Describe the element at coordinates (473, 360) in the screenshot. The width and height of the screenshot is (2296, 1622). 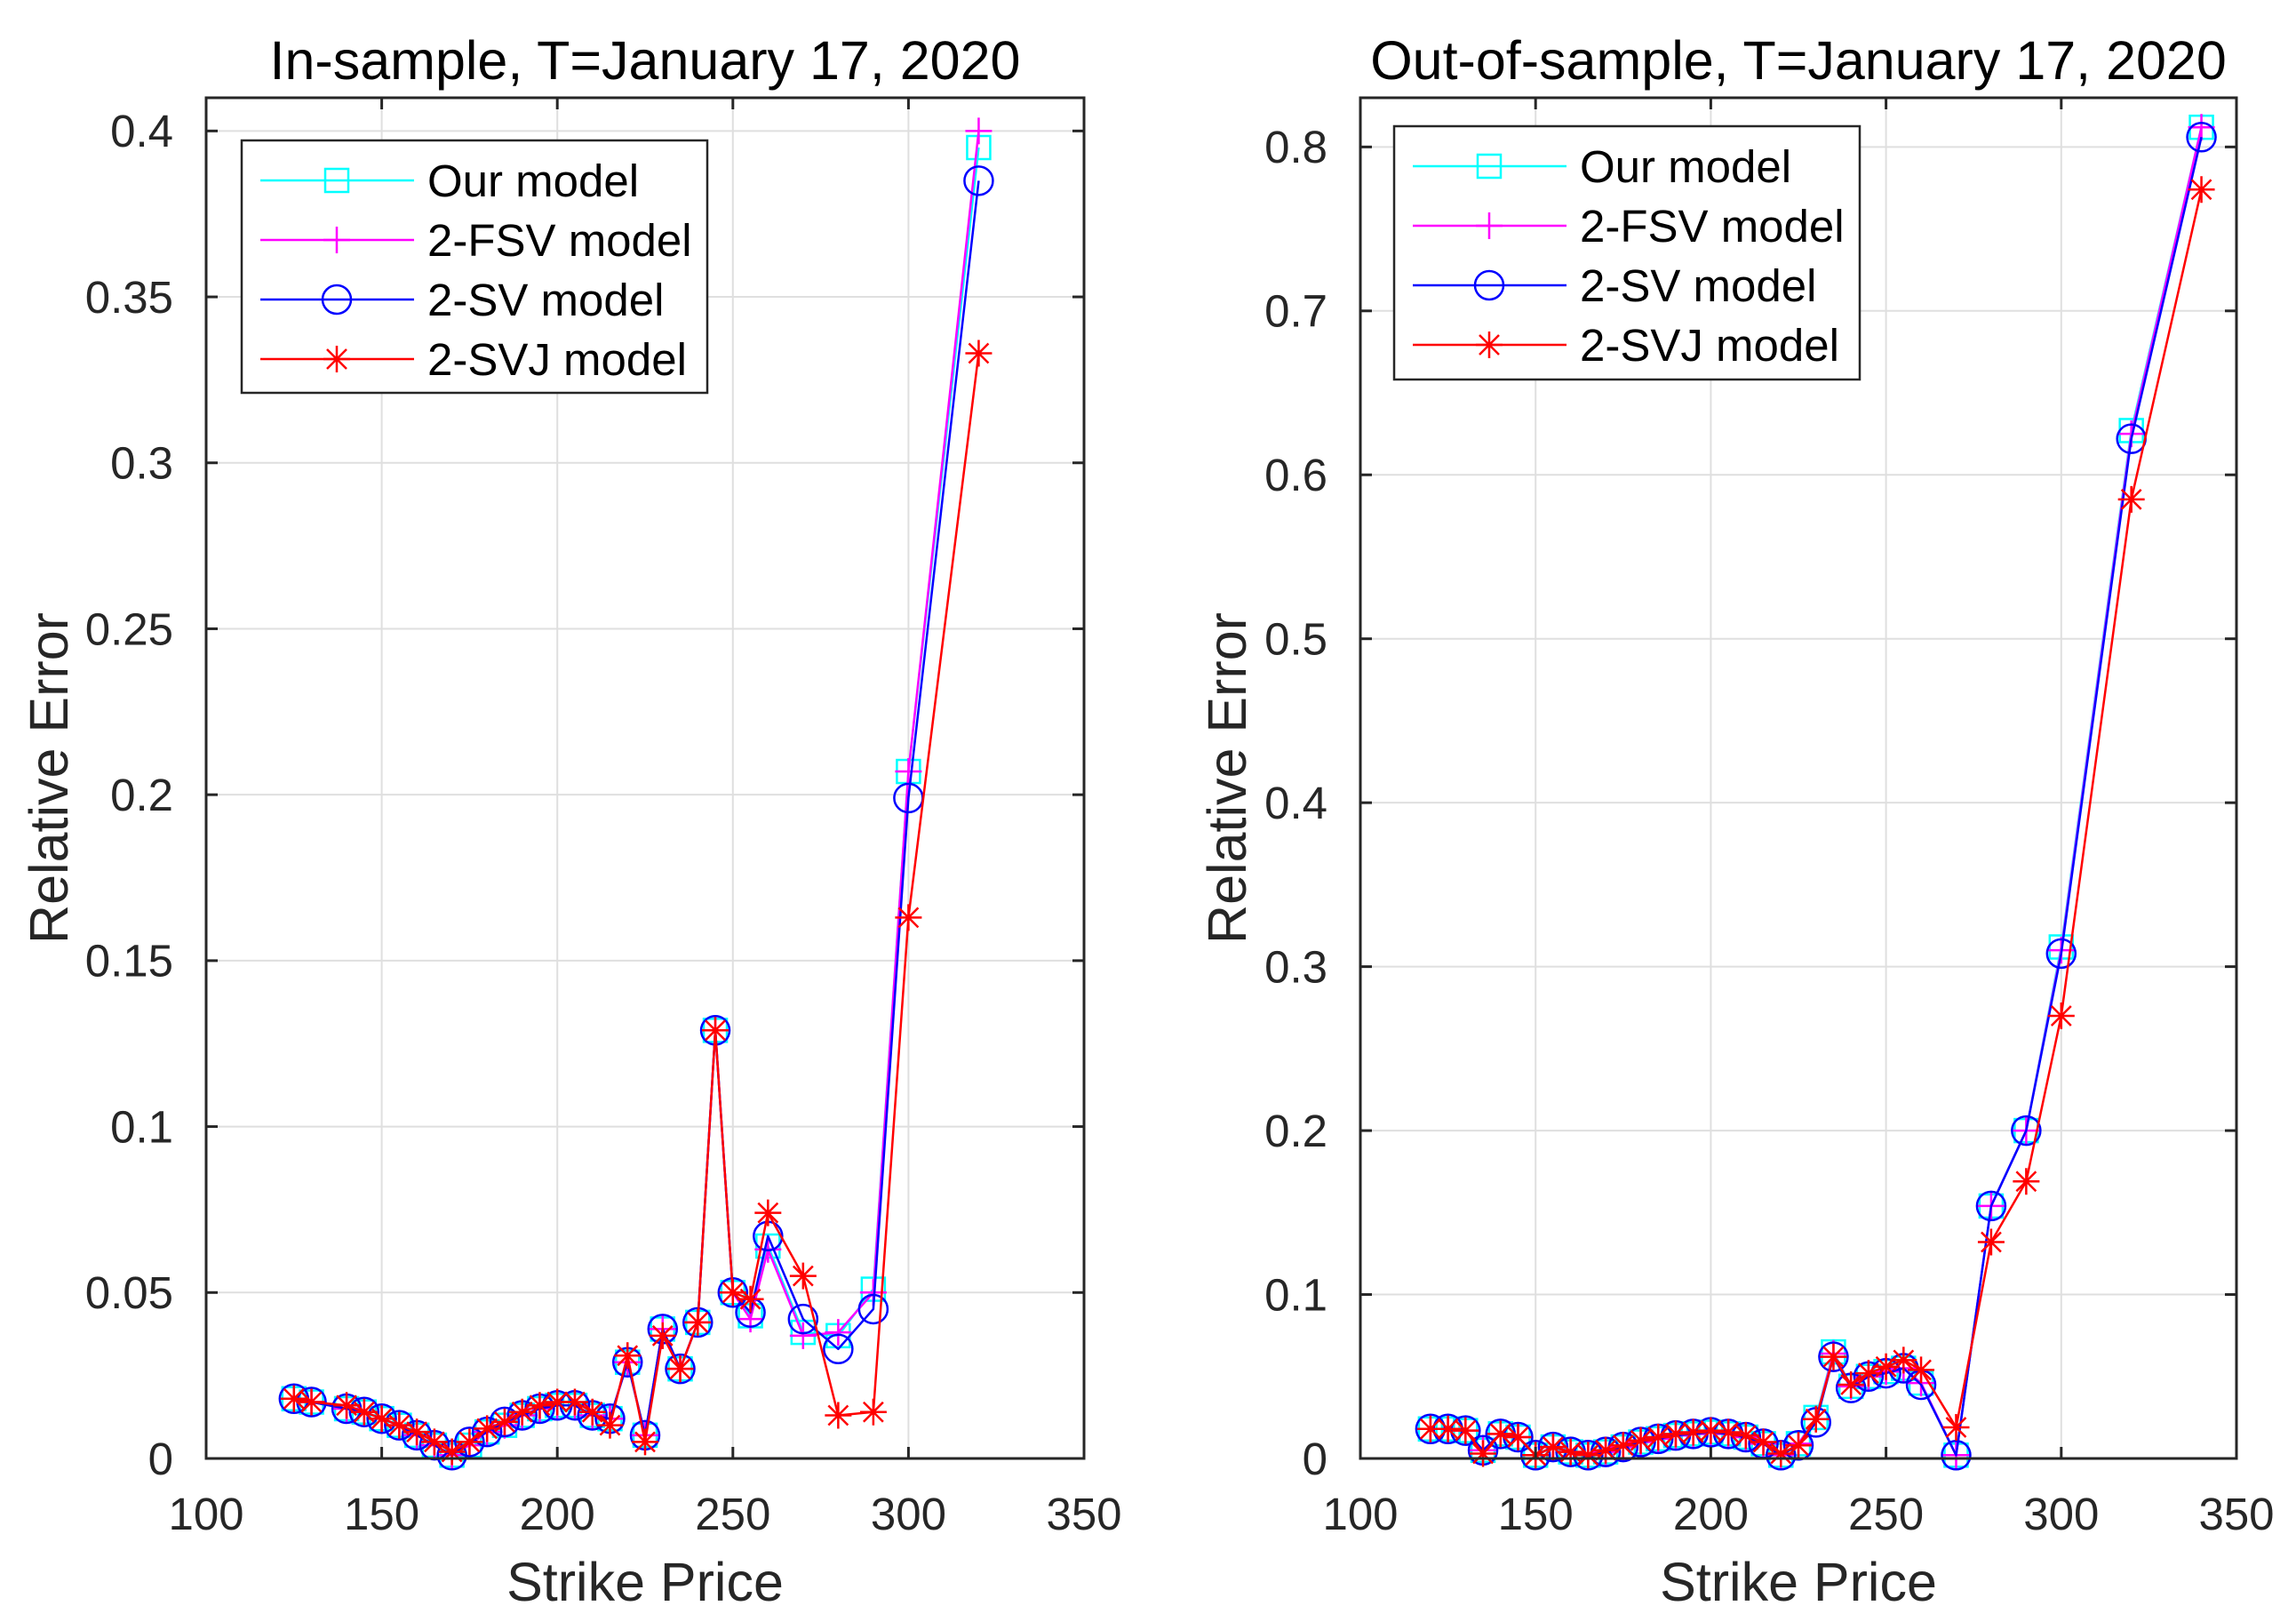
I see `legend-entry-2-svj-model: 2-SVJ model` at that location.